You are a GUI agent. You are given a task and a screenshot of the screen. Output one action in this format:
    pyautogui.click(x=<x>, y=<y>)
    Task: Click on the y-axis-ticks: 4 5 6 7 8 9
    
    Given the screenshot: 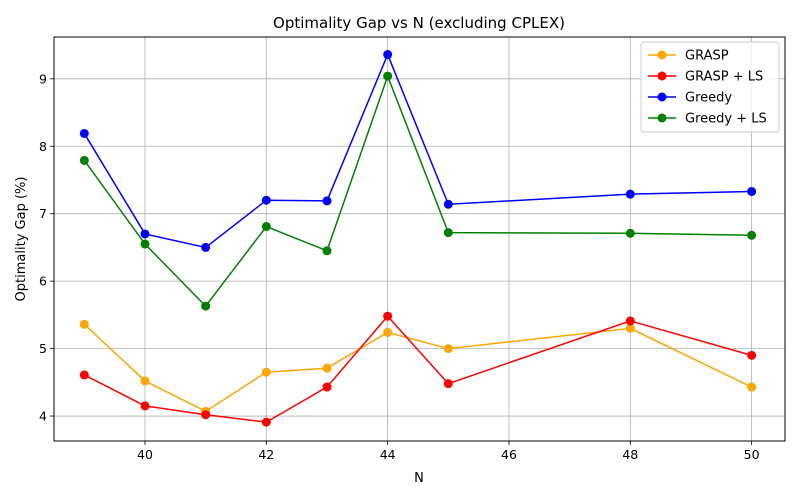 What is the action you would take?
    pyautogui.click(x=46, y=247)
    